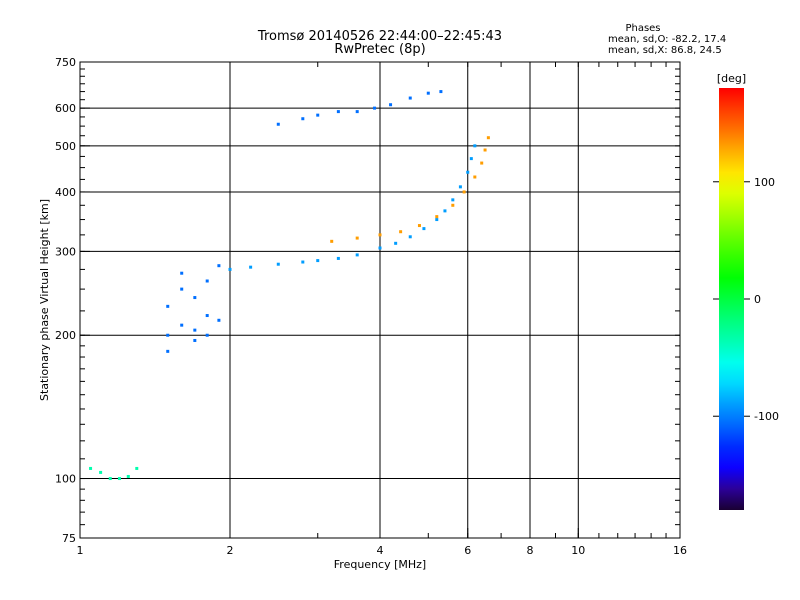  I want to click on colorbar-tick-label: -100, so click(766, 416).